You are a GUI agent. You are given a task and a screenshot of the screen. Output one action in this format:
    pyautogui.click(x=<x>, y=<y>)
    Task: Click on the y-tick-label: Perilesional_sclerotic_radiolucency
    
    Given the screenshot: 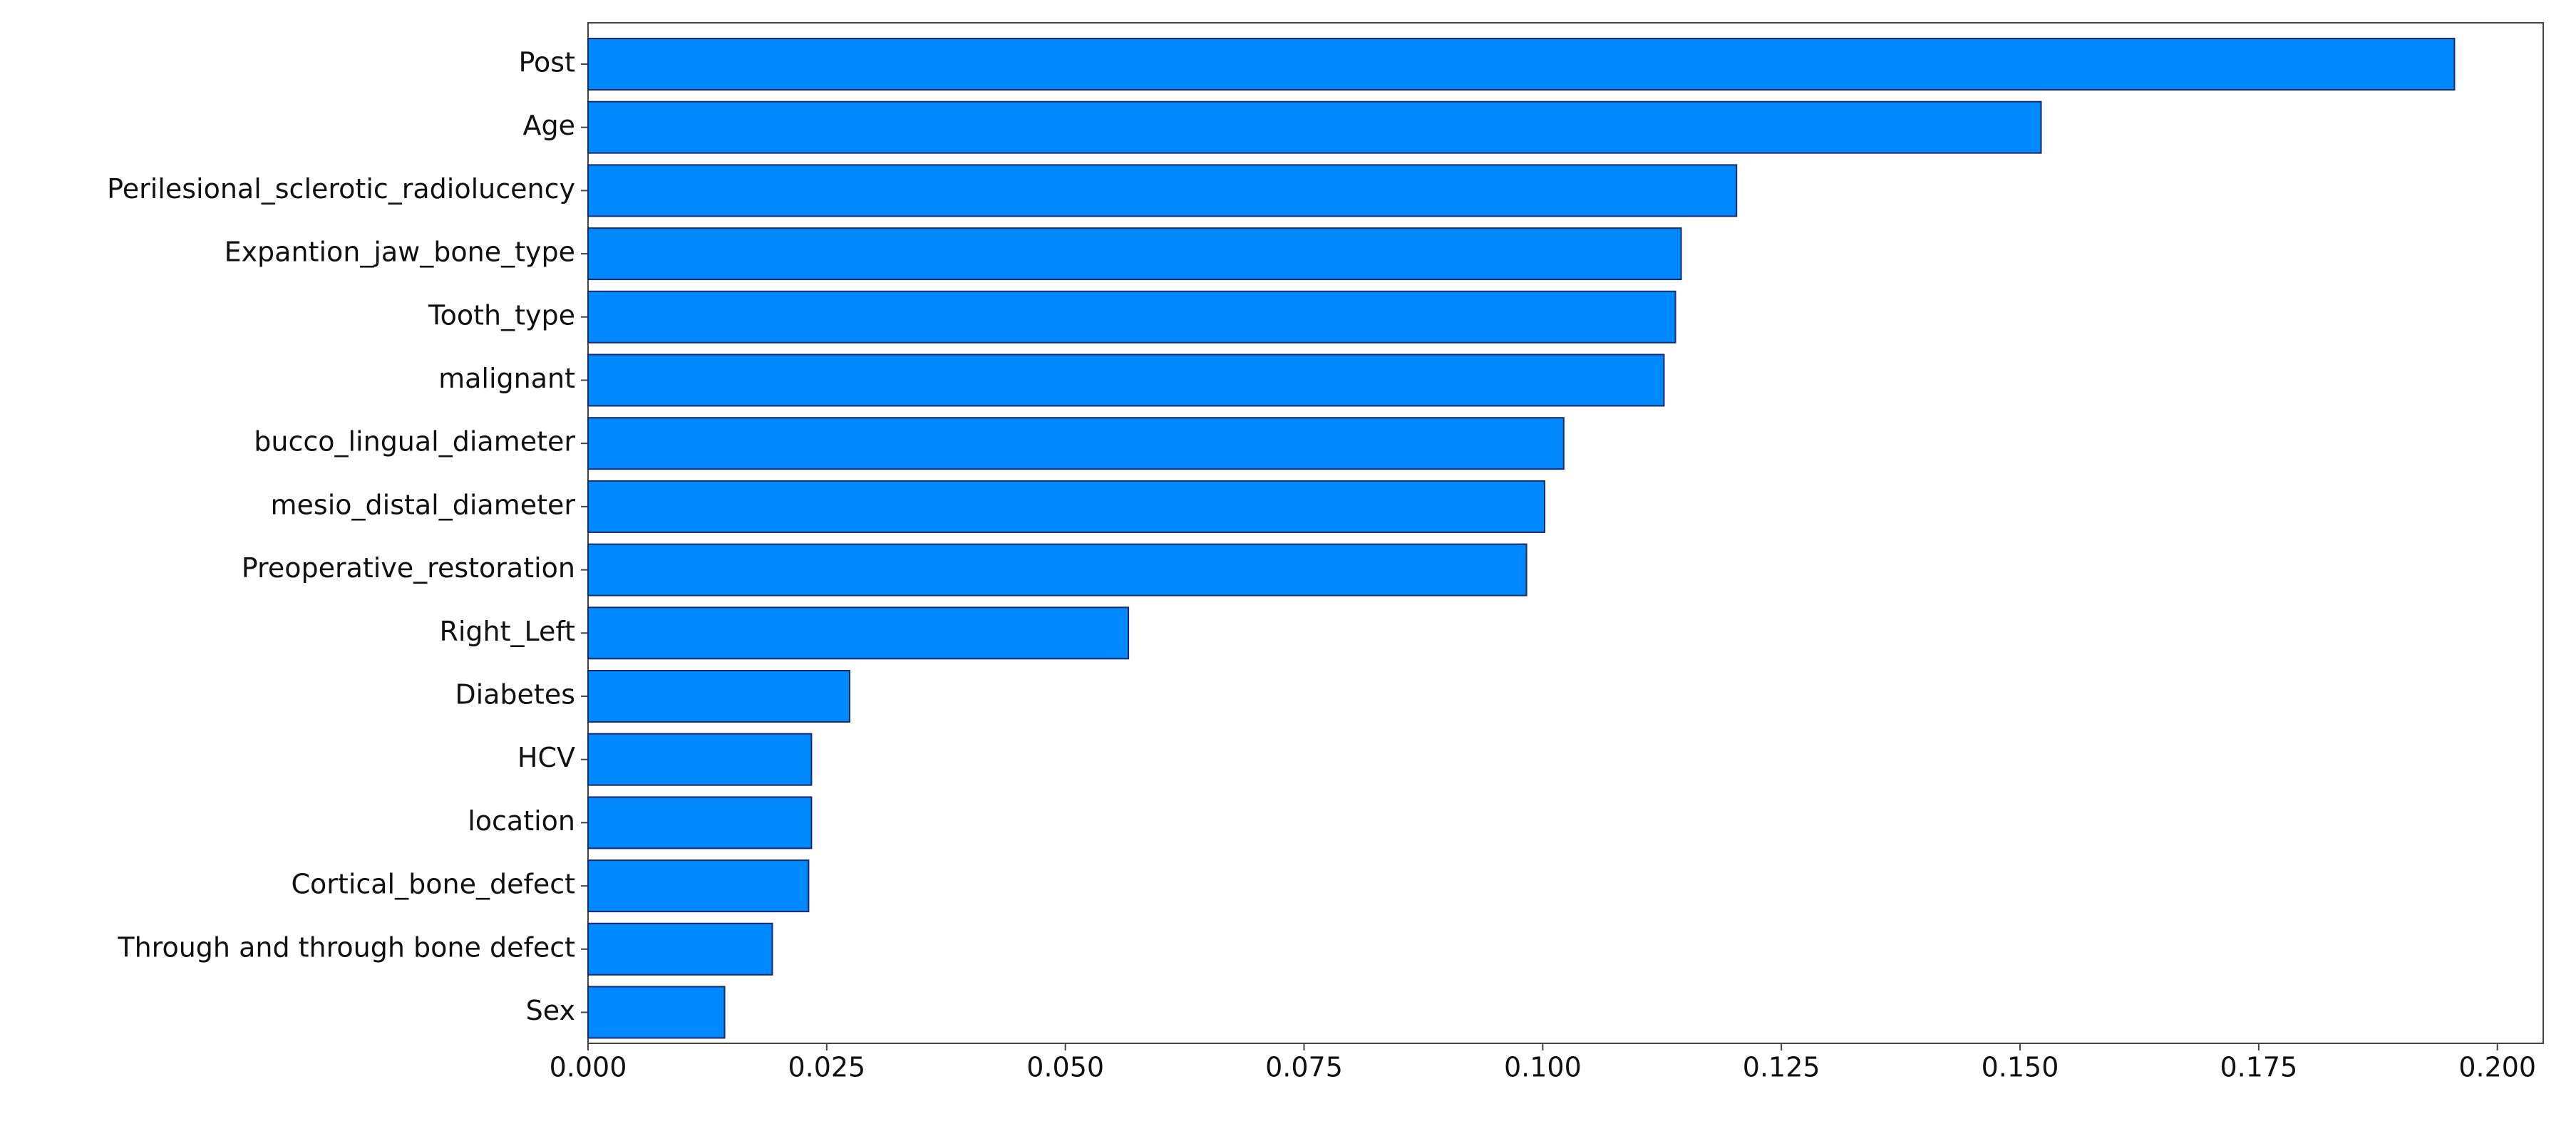 What is the action you would take?
    pyautogui.click(x=341, y=189)
    